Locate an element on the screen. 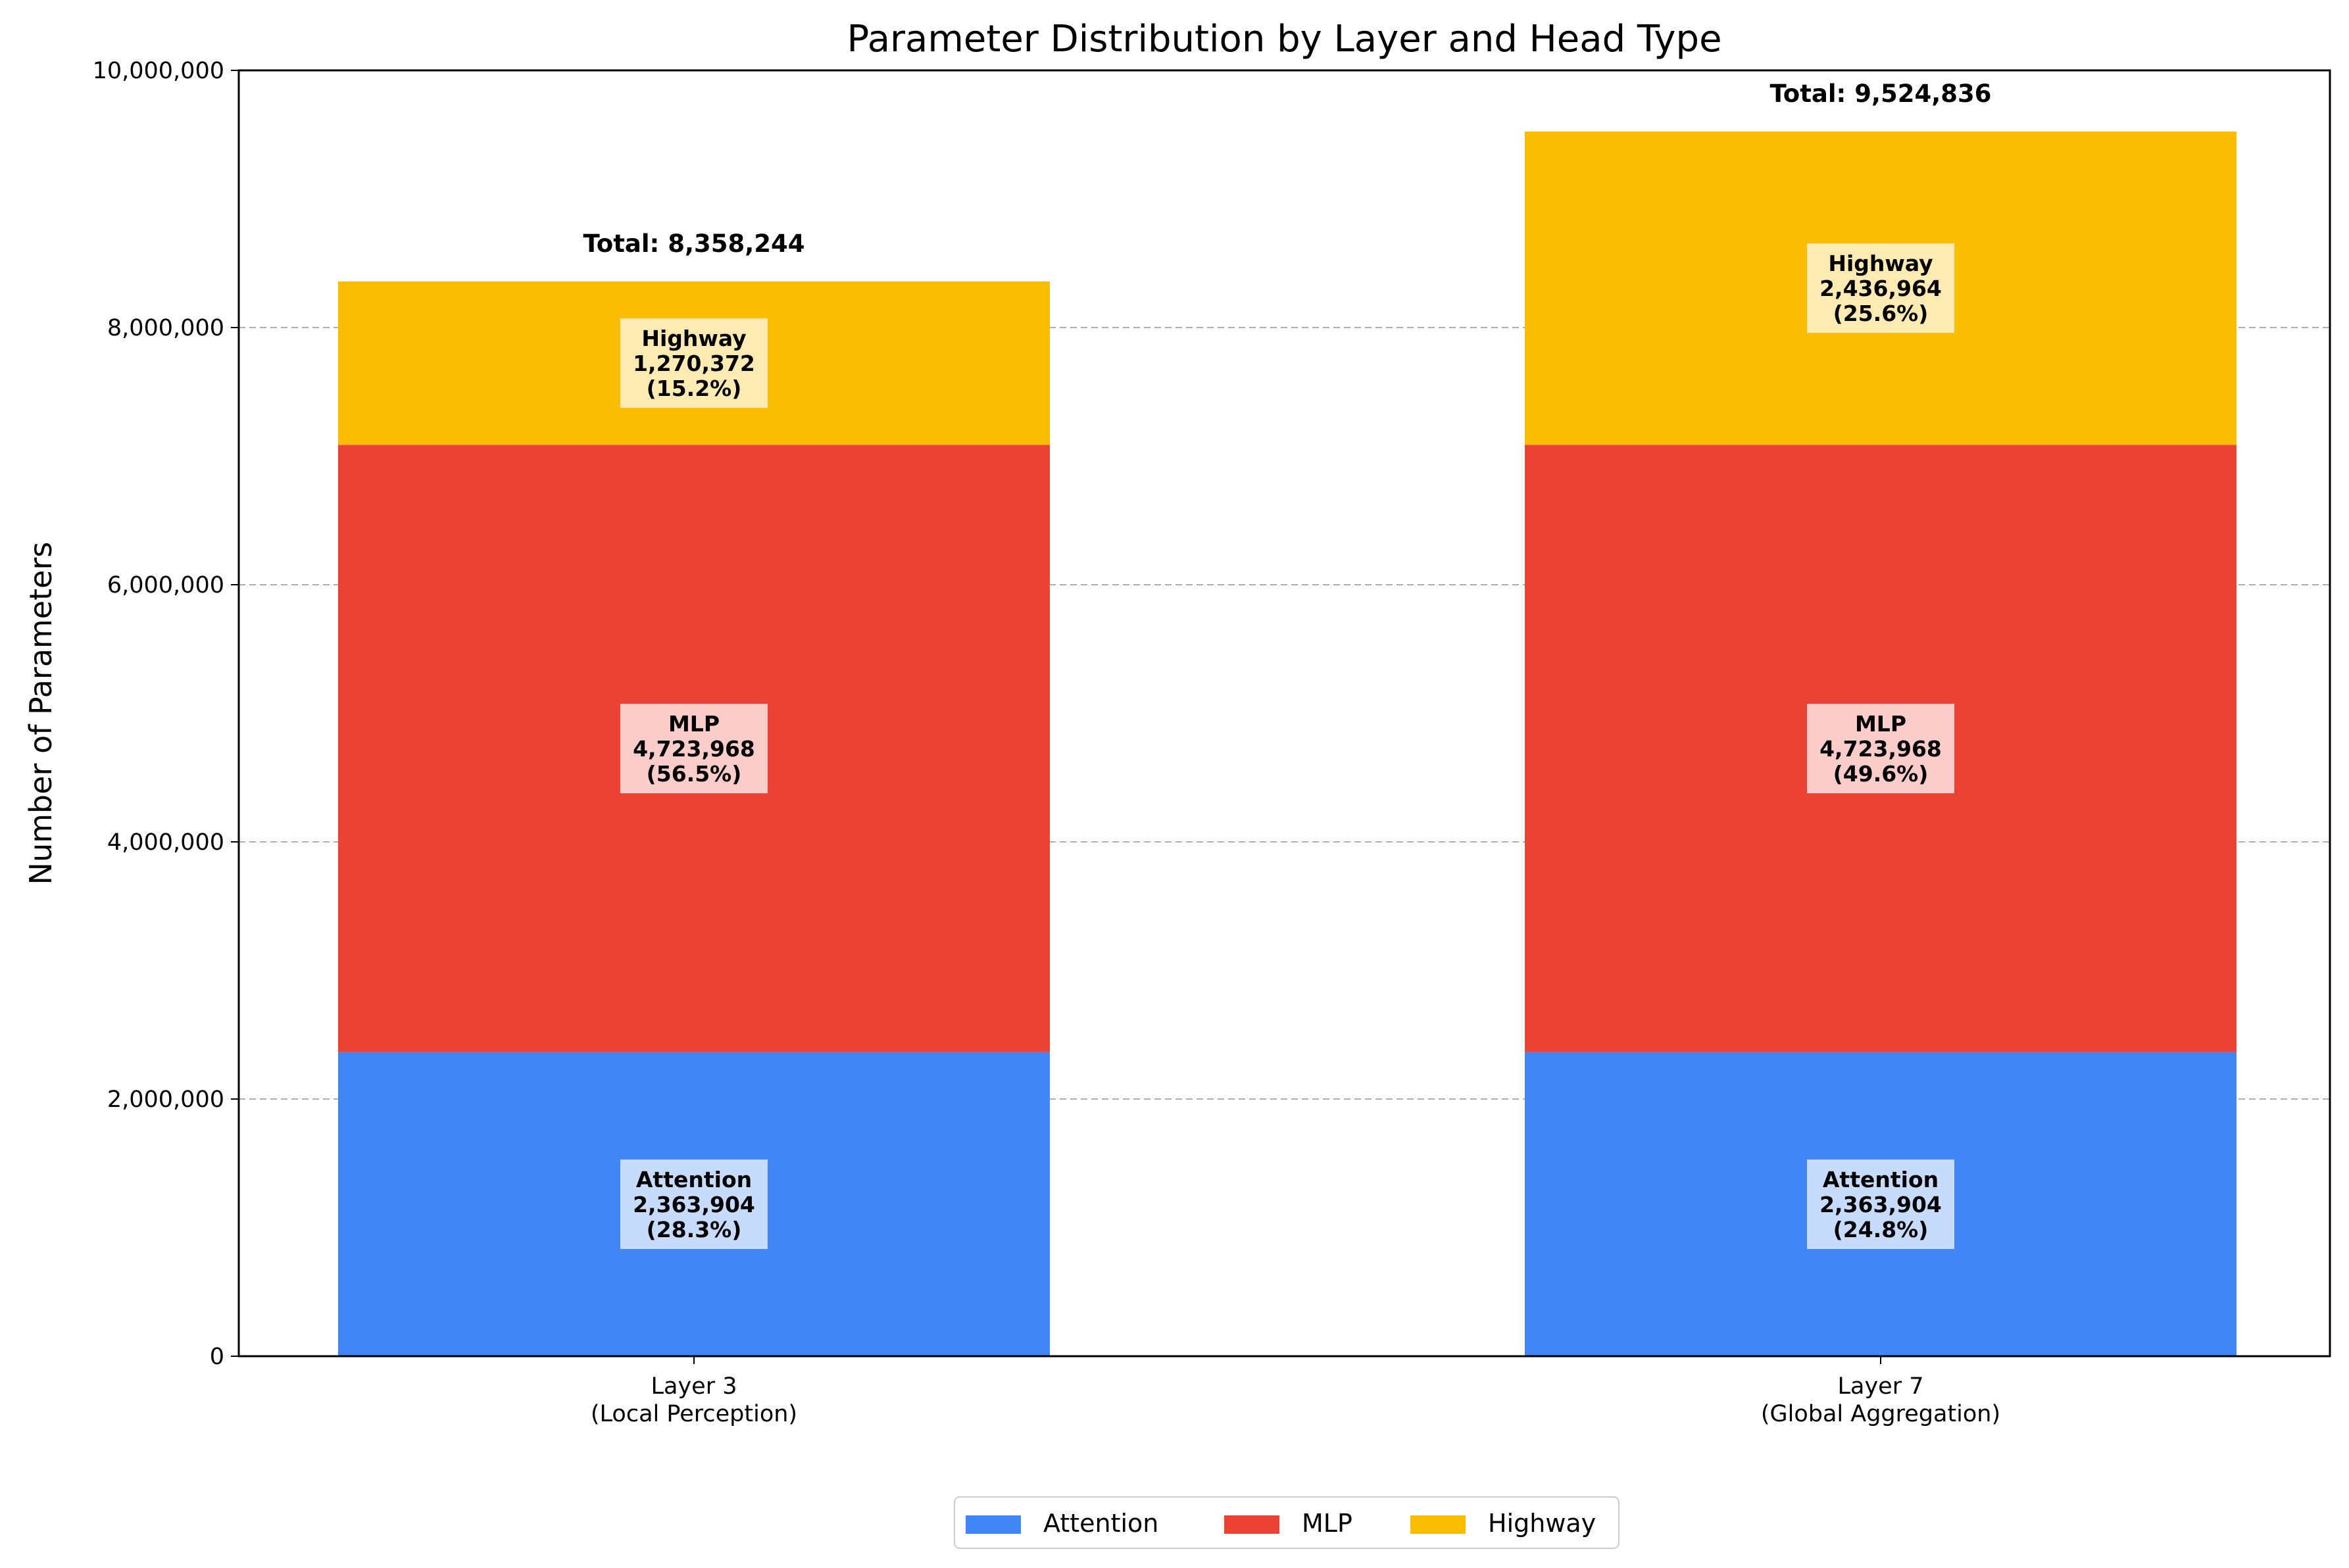 This screenshot has height=1568, width=2349. segment-value: 2,436,964 is located at coordinates (1880, 289).